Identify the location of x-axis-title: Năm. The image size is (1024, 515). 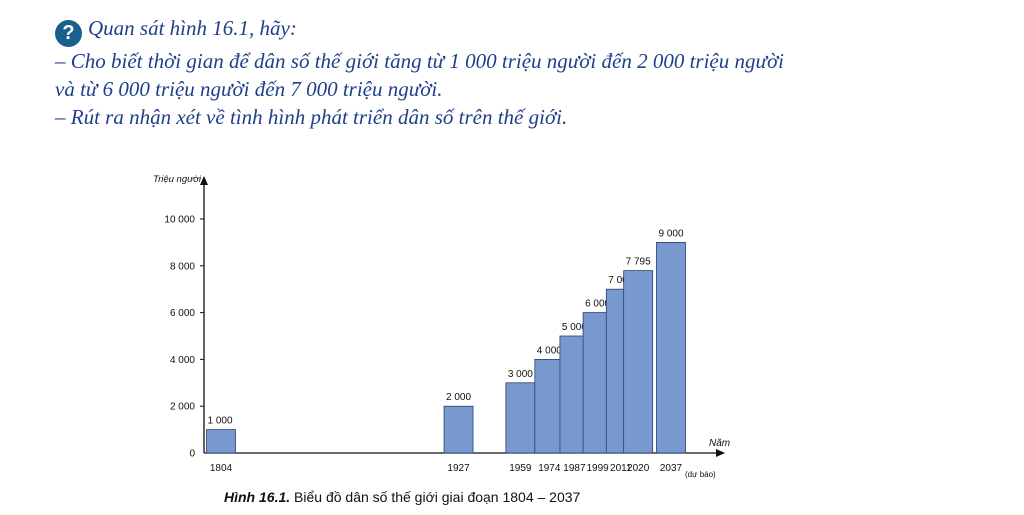
(719, 443).